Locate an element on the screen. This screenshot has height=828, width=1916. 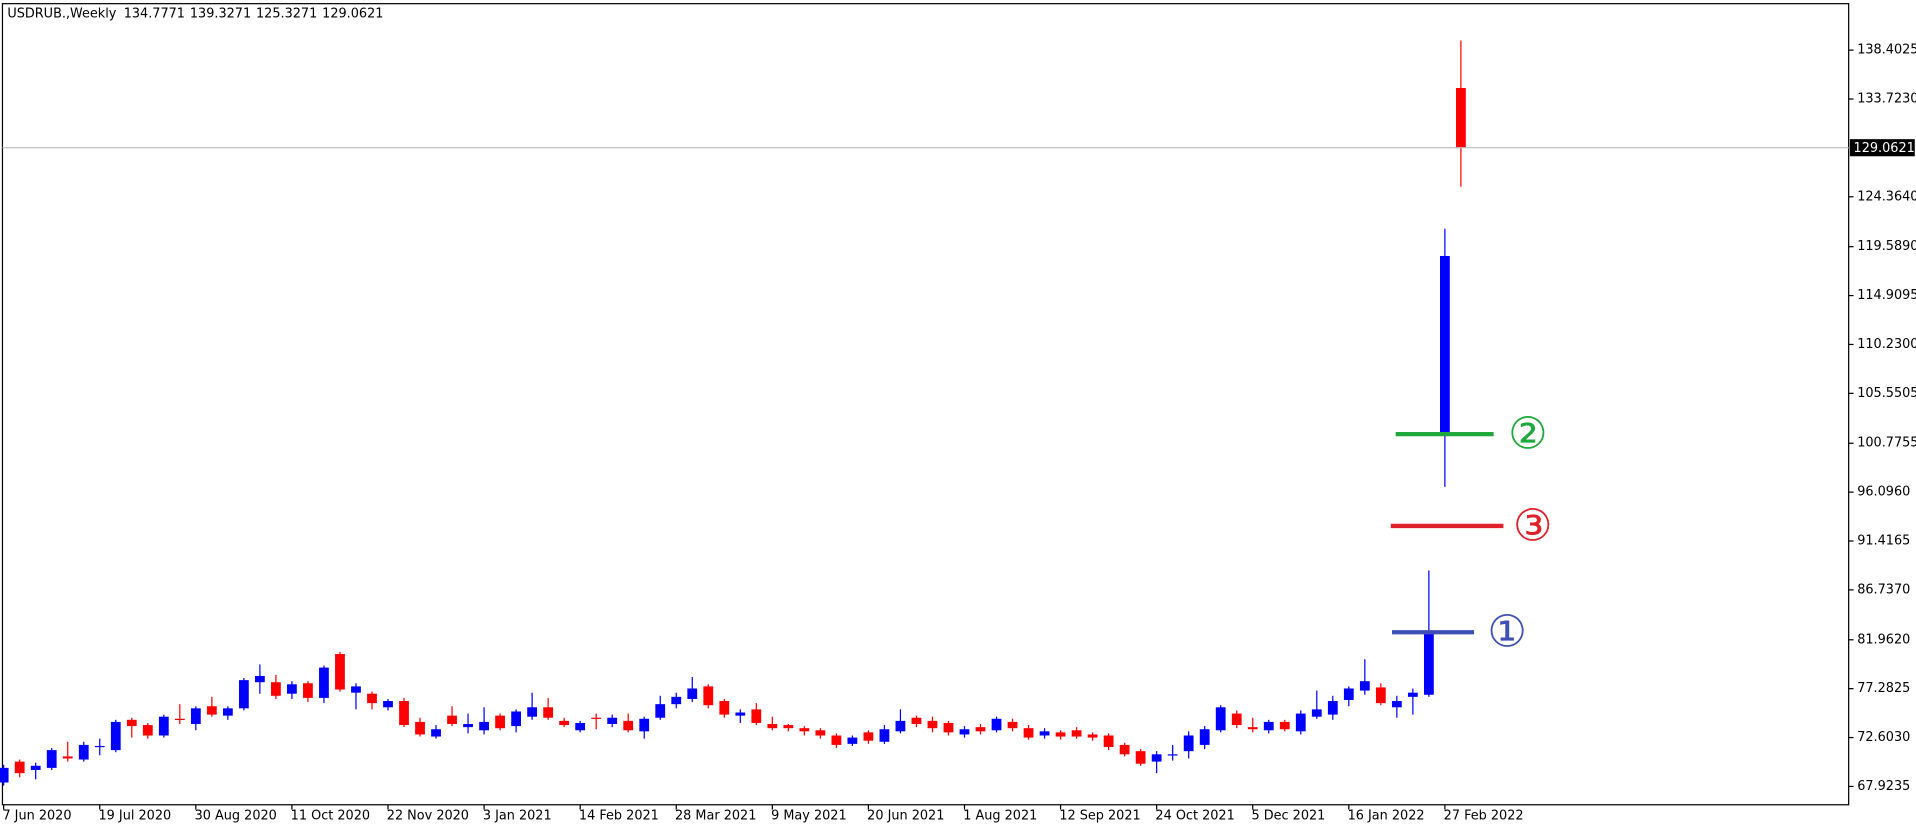
header-high: 139.3271 is located at coordinates (220, 13).